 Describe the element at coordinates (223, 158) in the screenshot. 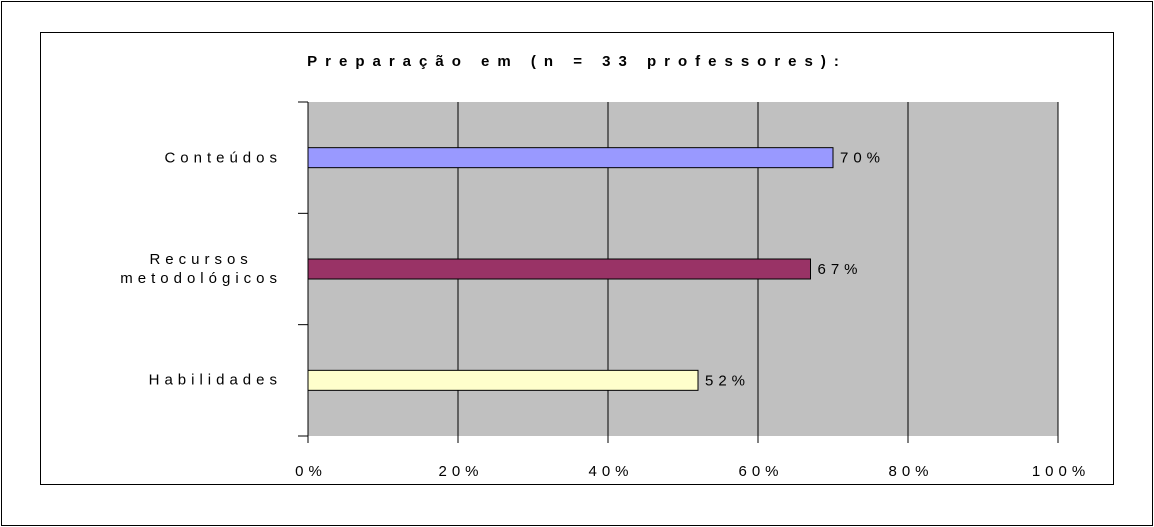

I see `y-tick-label: Conteúdos` at that location.